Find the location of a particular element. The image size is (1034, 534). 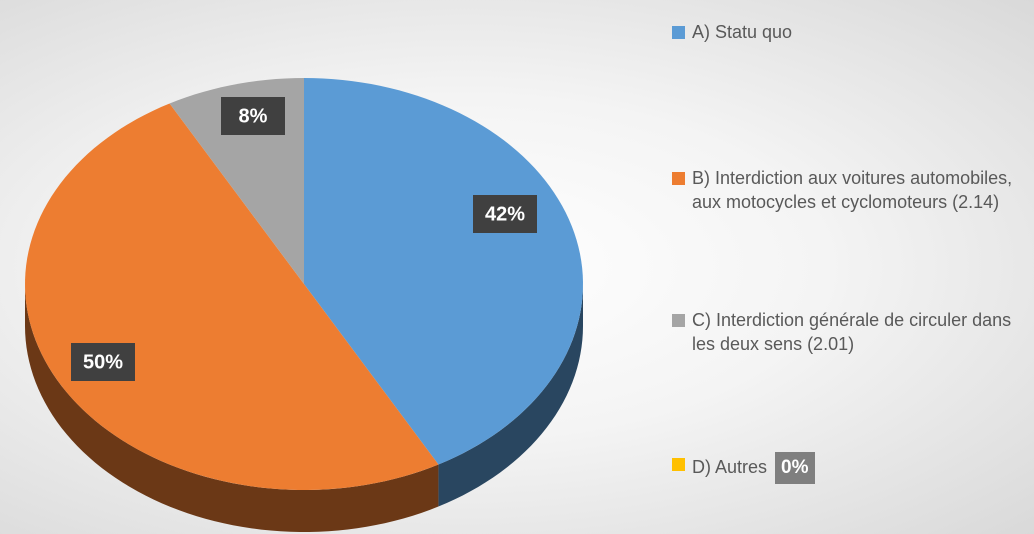

data-label: 42% is located at coordinates (505, 214).